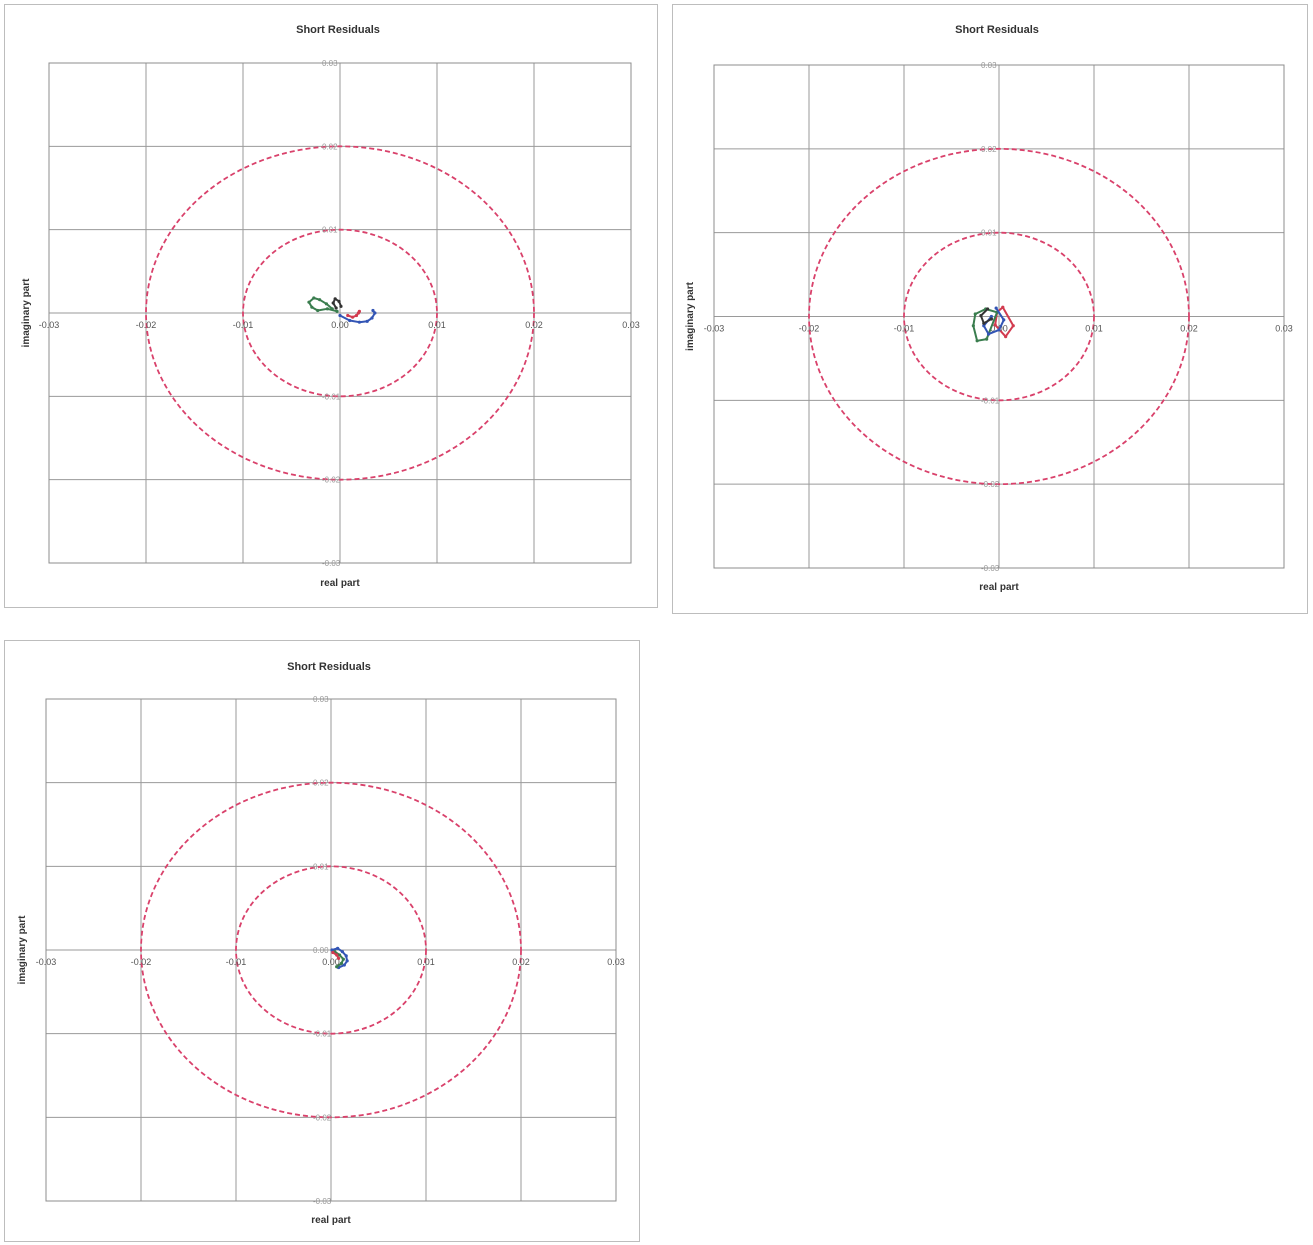 The height and width of the screenshot is (1245, 1313). I want to click on y-tick-label: 0.00, so click(321, 950).